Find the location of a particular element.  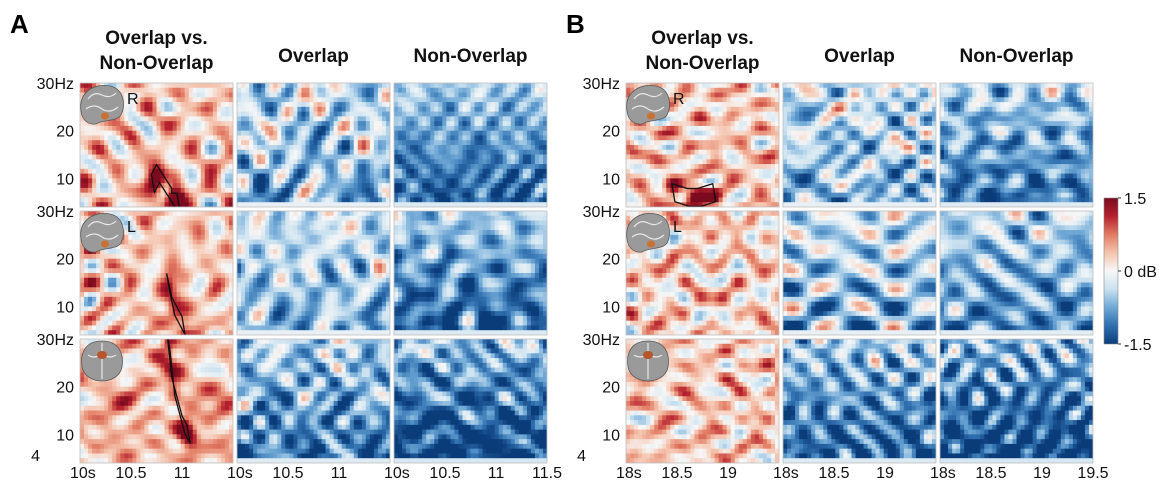

panel-letter: A is located at coordinates (19, 24).